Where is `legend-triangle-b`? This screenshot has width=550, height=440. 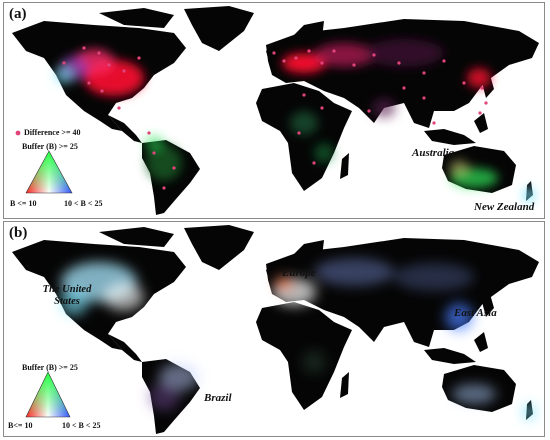 legend-triangle-b is located at coordinates (48, 394).